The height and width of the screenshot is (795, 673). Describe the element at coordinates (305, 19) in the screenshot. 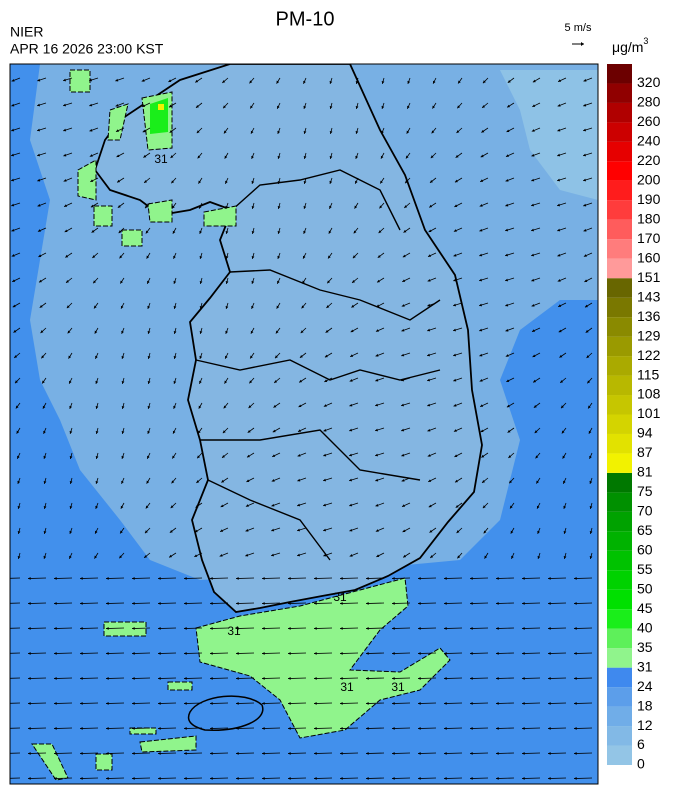

I see `title: PM-10` at that location.